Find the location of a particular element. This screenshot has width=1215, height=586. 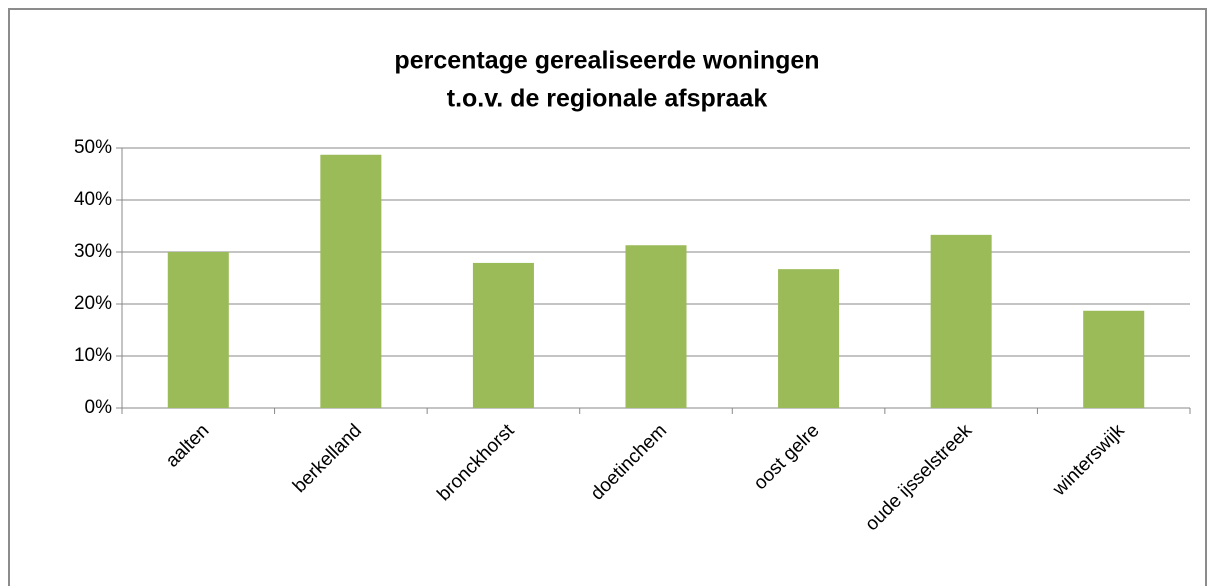

y-tick-label: 30% is located at coordinates (93, 251).